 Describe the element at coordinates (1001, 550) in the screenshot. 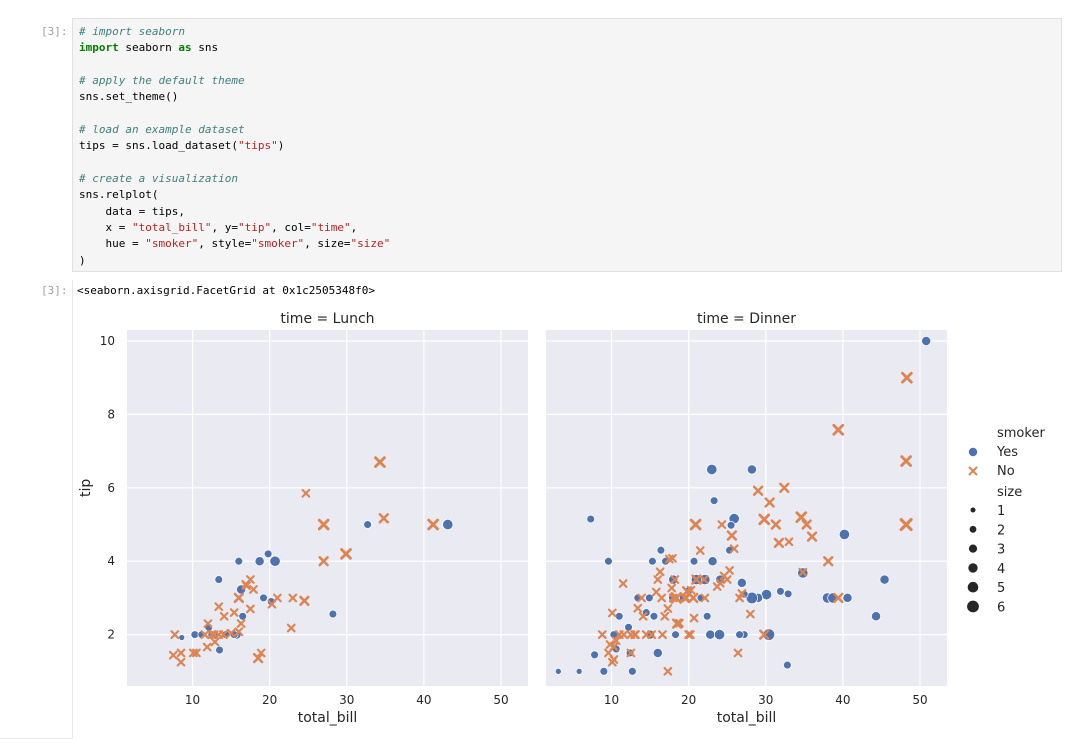

I see `legend-size-label: 3` at that location.